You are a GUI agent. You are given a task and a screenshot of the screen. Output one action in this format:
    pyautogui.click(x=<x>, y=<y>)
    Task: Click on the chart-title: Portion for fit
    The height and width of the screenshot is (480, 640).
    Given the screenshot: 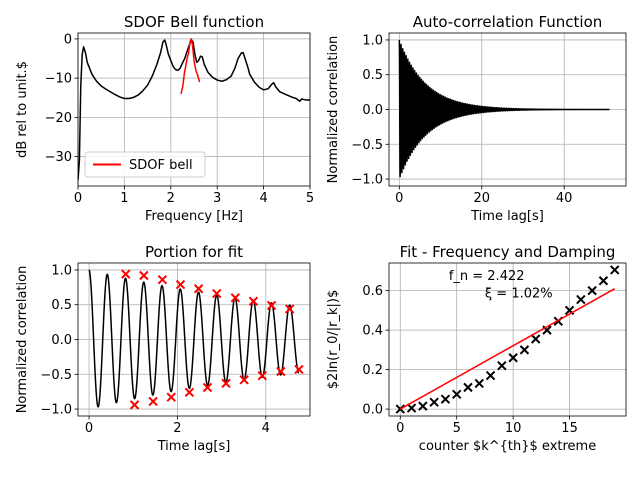 What is the action you would take?
    pyautogui.click(x=194, y=252)
    